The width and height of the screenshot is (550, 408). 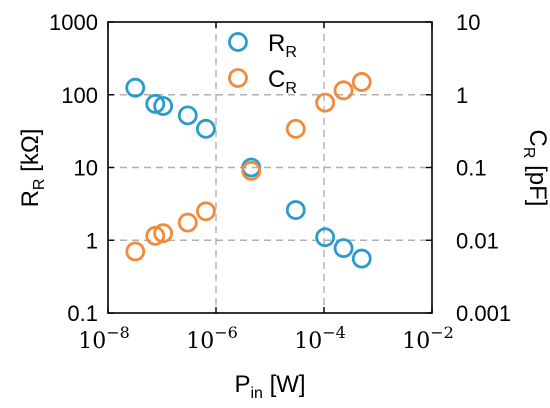 What do you see at coordinates (468, 22) in the screenshot?
I see `y-right-tick-label: 10` at bounding box center [468, 22].